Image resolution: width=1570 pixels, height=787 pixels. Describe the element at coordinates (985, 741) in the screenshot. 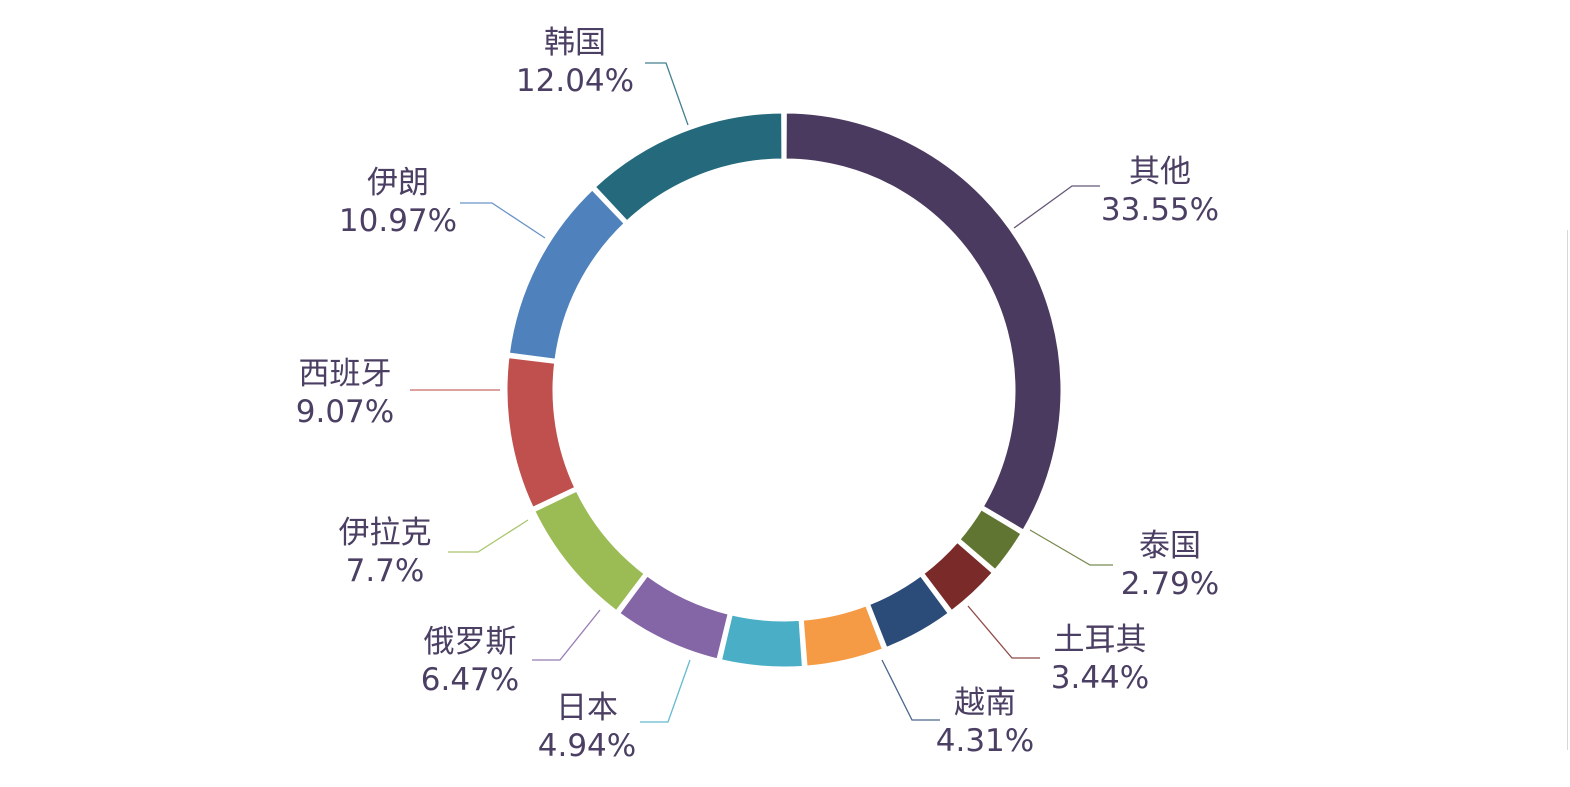

I see `slice-percent-越南: 4.31%` at that location.